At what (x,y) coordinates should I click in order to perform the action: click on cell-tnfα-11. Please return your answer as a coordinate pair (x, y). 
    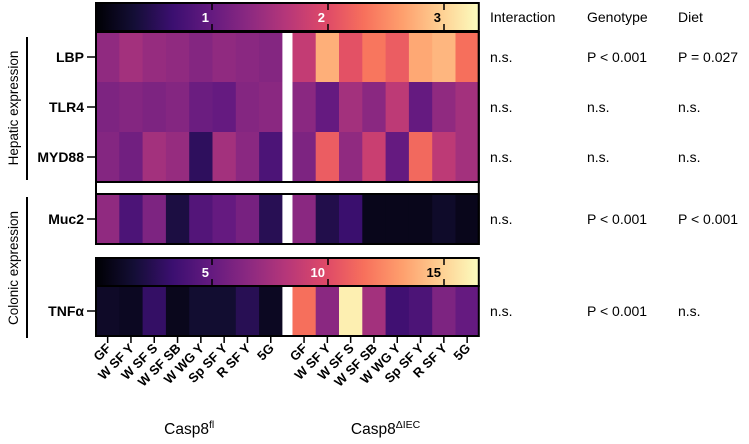
    Looking at the image, I should click on (374, 311).